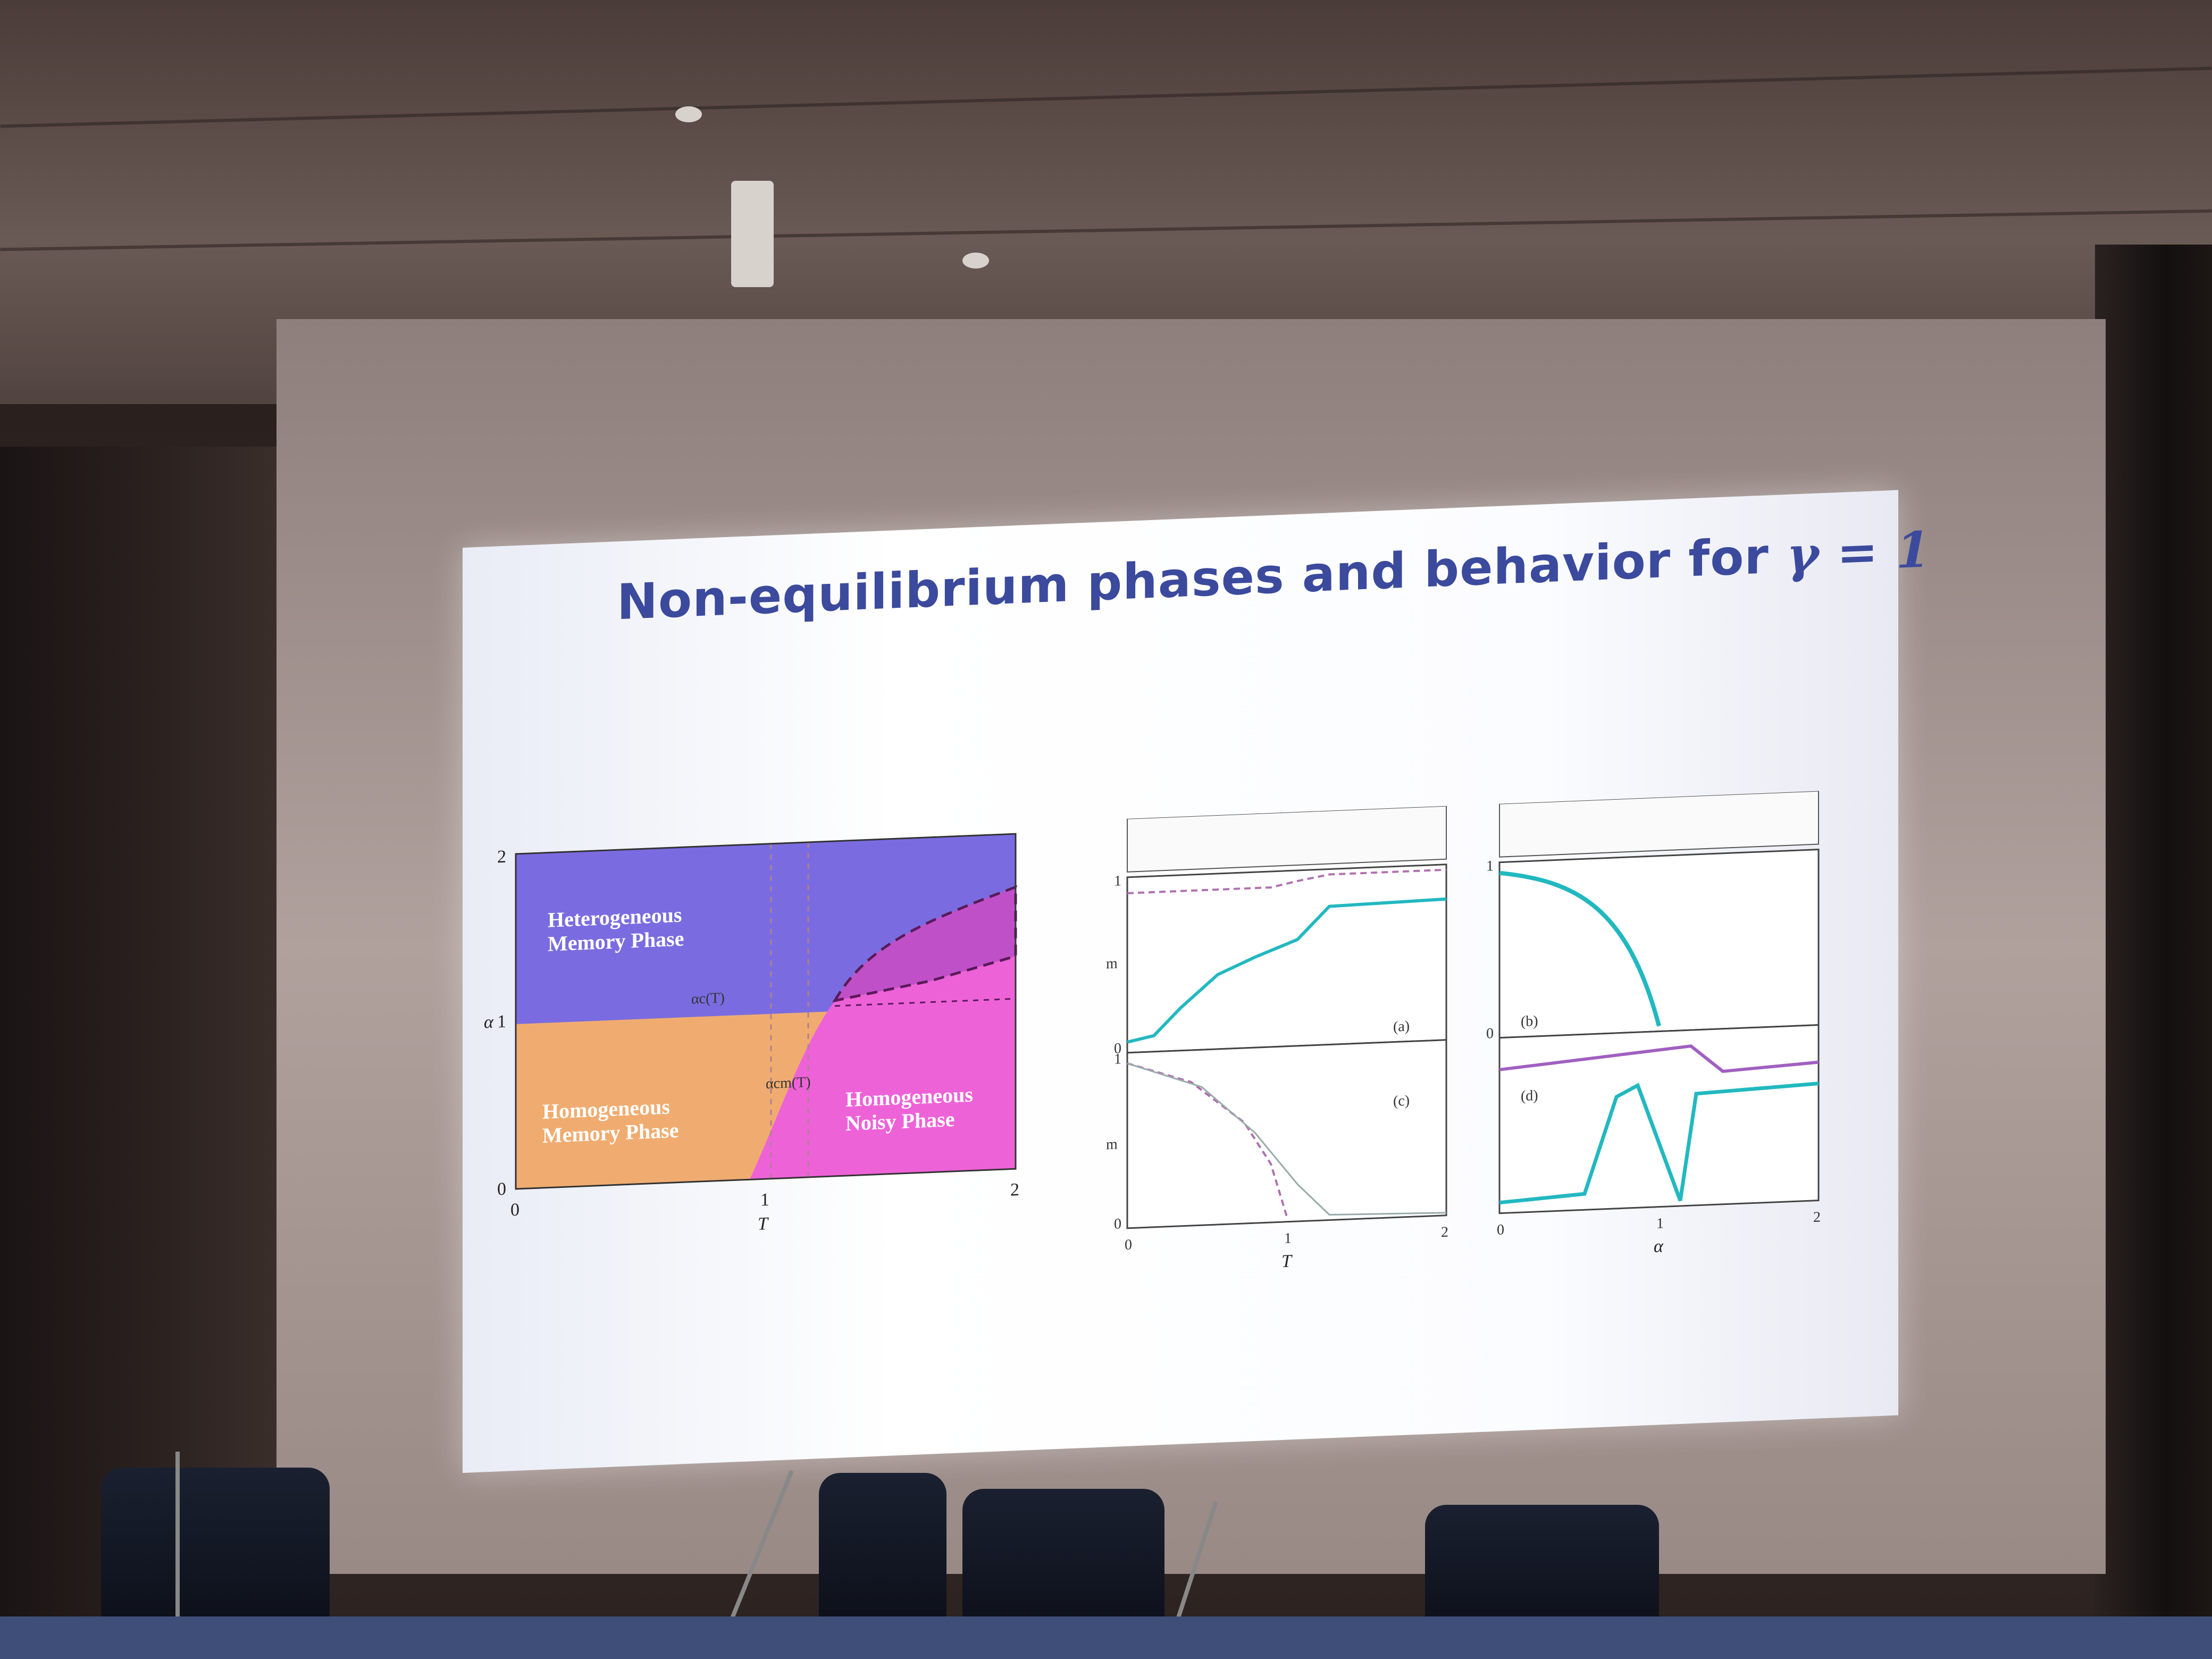  I want to click on panel-c-frame, so click(1286, 1134).